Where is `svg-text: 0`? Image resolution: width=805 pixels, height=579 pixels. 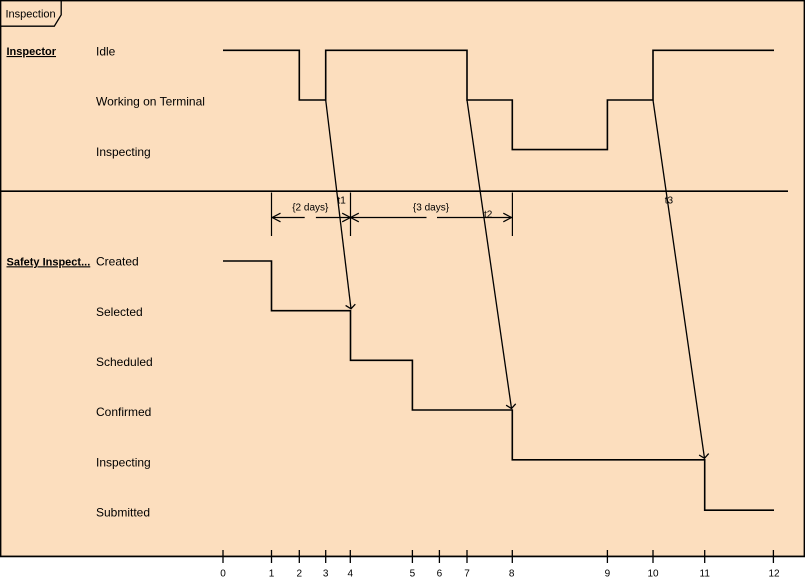
svg-text: 0 is located at coordinates (223, 573).